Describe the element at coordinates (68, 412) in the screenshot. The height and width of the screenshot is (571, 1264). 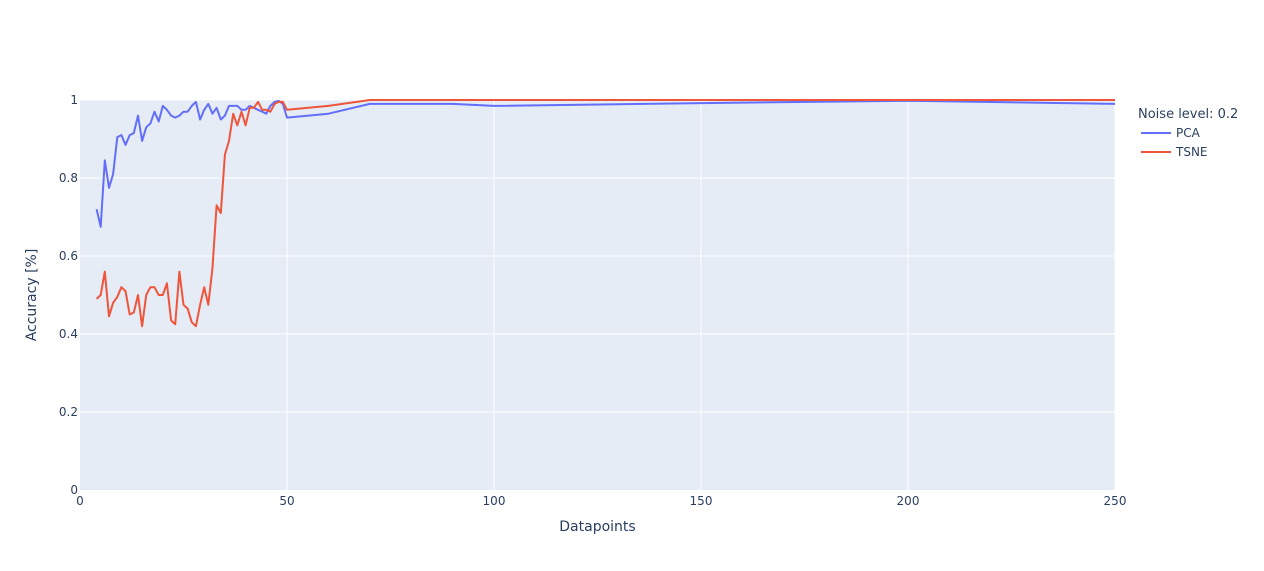
I see `y-tick-label: 0.2` at that location.